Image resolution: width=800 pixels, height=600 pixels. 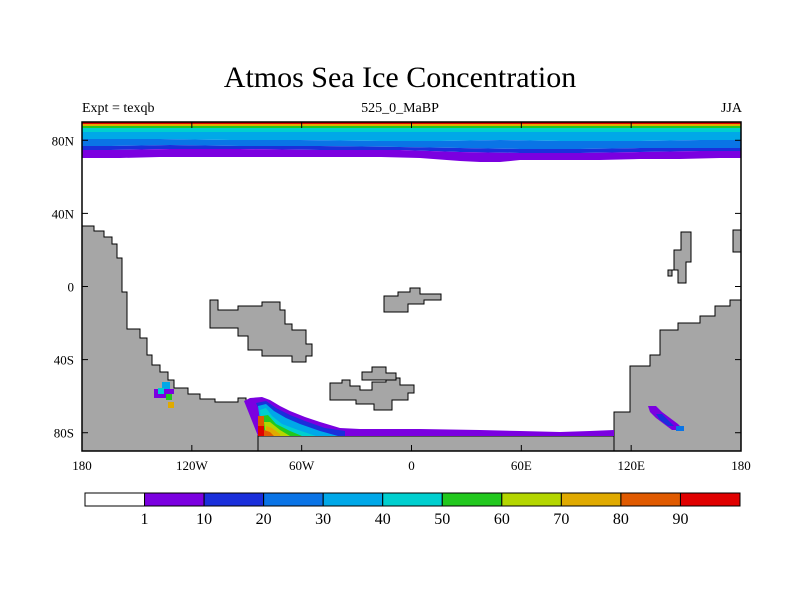 What do you see at coordinates (400, 77) in the screenshot?
I see `map-title: Atmos Sea Ice Concentration` at bounding box center [400, 77].